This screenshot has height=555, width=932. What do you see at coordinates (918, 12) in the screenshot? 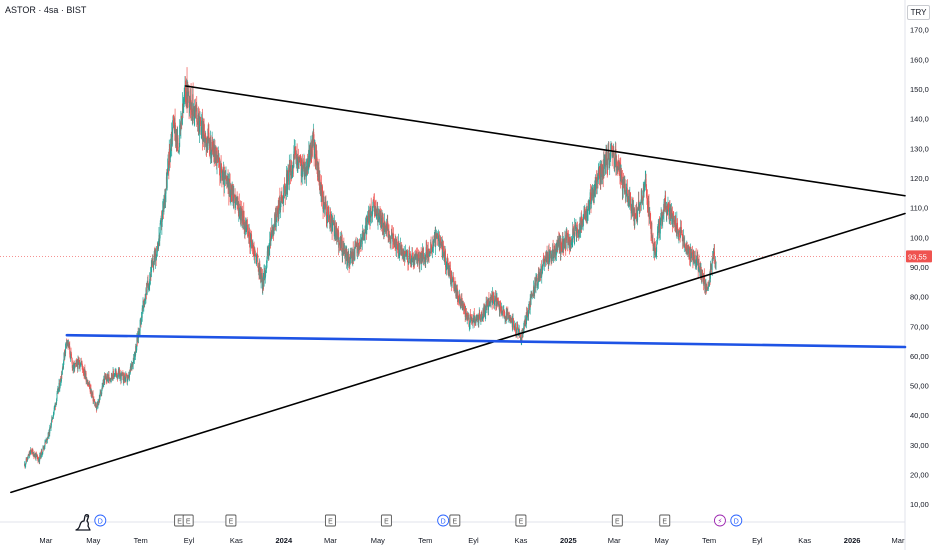
I see `currency-badge: TRY` at bounding box center [918, 12].